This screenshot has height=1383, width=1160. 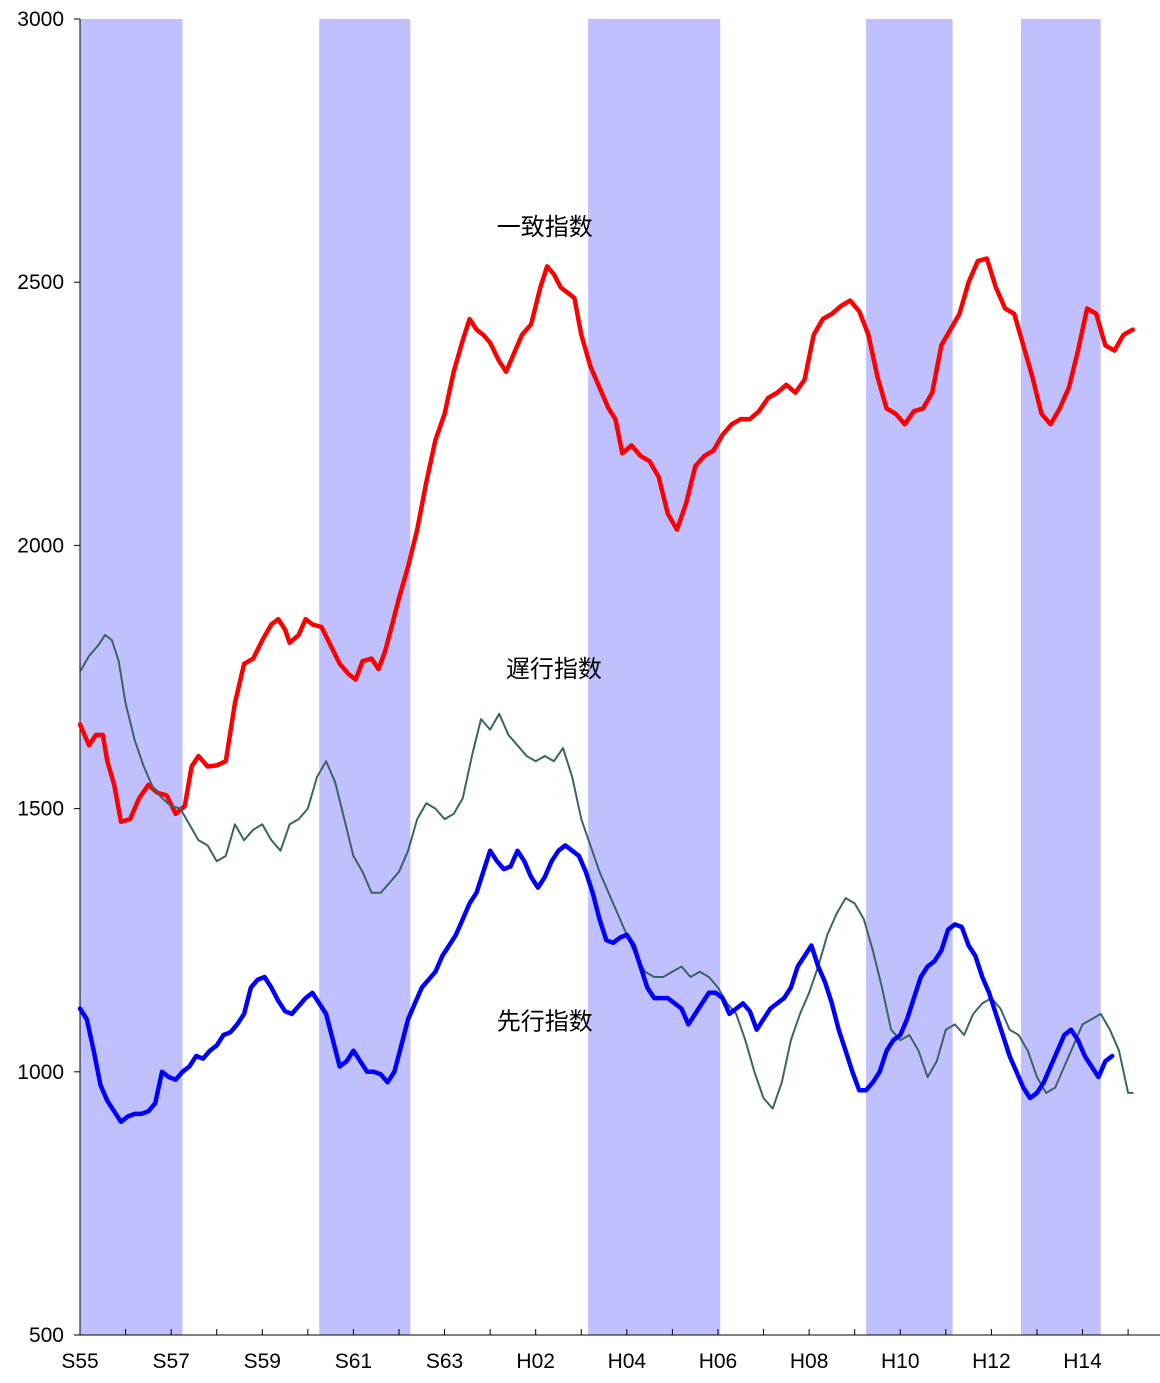 I want to click on x-tick-label: H06, so click(x=718, y=1361).